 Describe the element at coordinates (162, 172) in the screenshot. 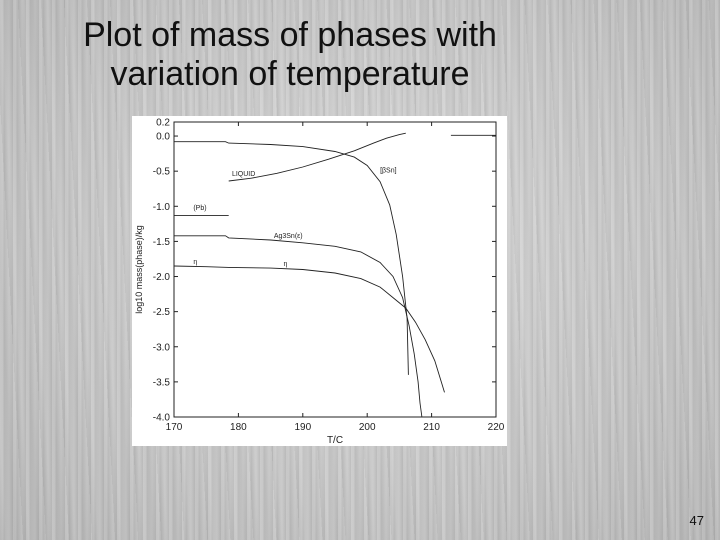

I see `y-tick-label: -0.5` at that location.